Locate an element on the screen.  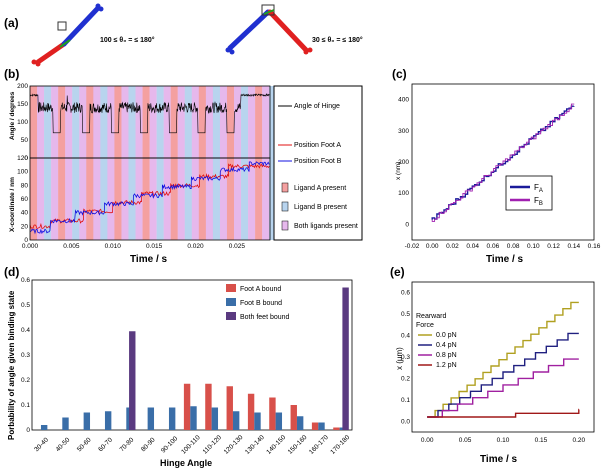
d-xlabel: Hinge Angle is located at coordinates (186, 463).